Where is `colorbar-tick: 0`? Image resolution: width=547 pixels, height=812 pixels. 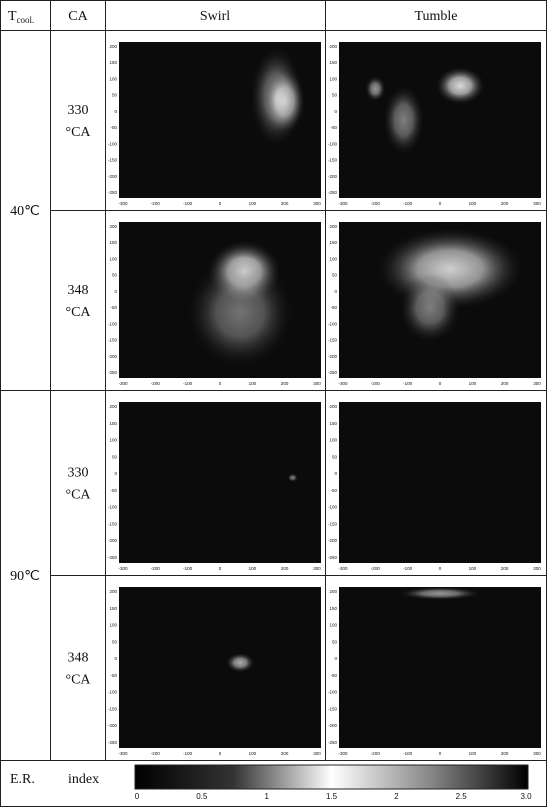 colorbar-tick: 0 is located at coordinates (137, 796).